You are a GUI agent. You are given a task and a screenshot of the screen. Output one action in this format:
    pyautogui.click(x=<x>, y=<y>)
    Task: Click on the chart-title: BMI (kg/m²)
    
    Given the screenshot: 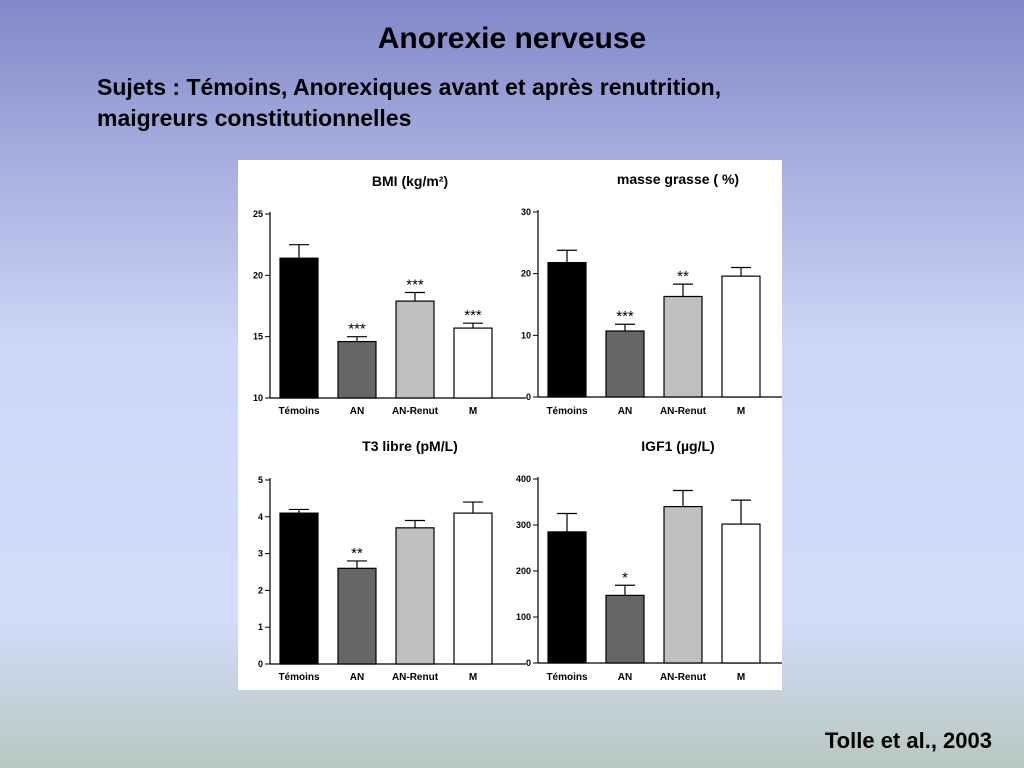 What is the action you would take?
    pyautogui.click(x=410, y=181)
    